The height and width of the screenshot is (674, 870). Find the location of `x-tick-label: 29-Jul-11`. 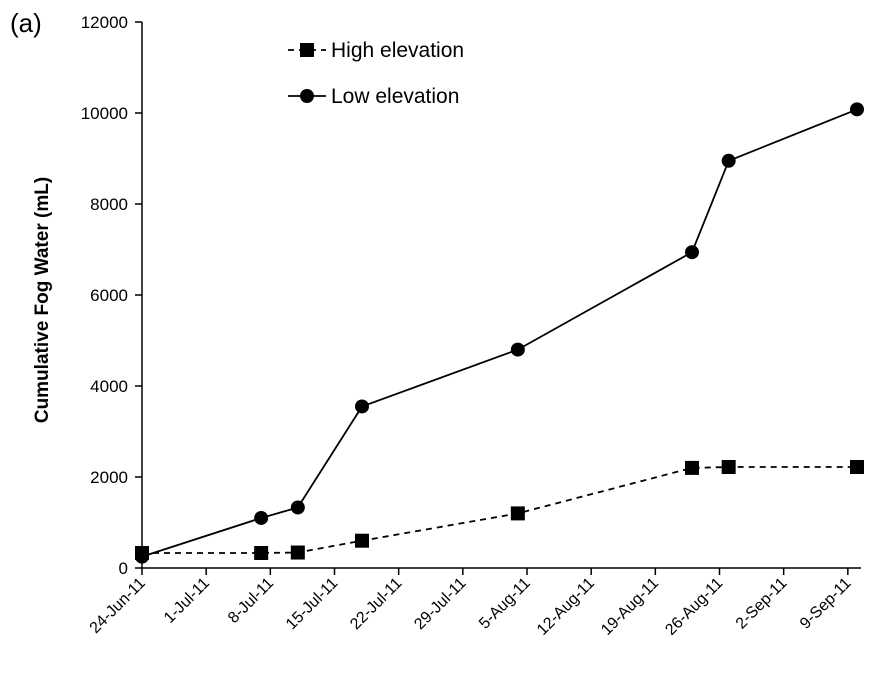

x-tick-label: 29-Jul-11 is located at coordinates (440, 604).